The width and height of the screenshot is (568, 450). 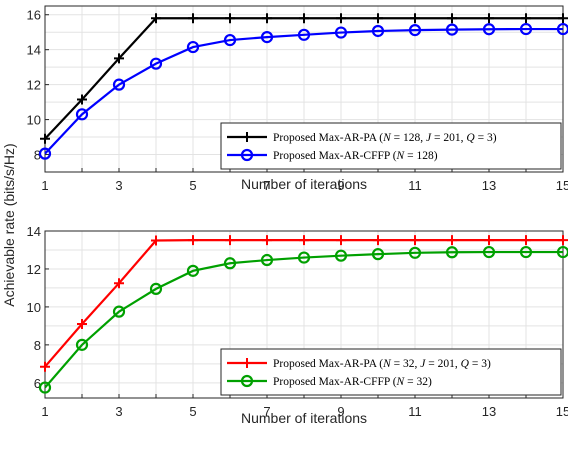 What do you see at coordinates (562, 411) in the screenshot?
I see `x-tick-label: 15` at bounding box center [562, 411].